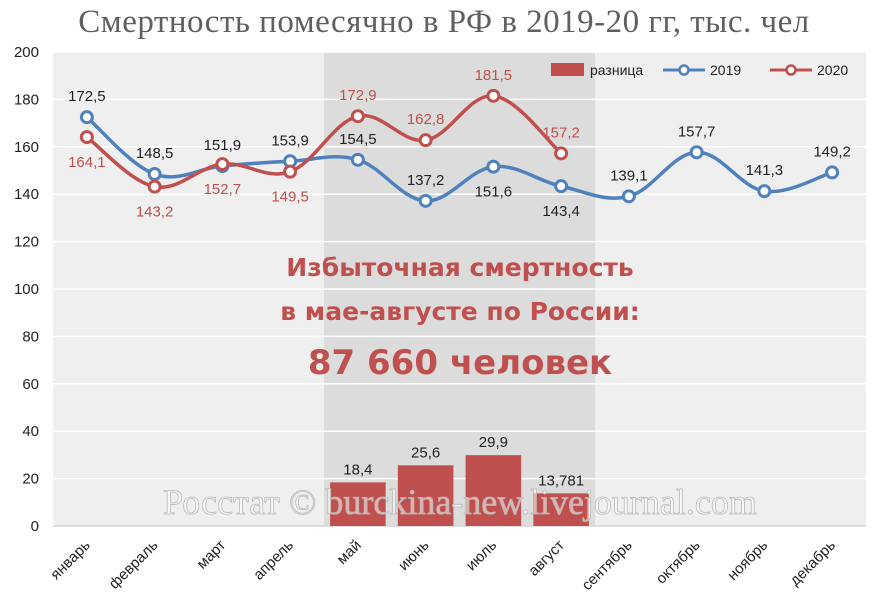 Image resolution: width=888 pixels, height=612 pixels. Describe the element at coordinates (30, 384) in the screenshot. I see `y-tick-label: 60` at that location.